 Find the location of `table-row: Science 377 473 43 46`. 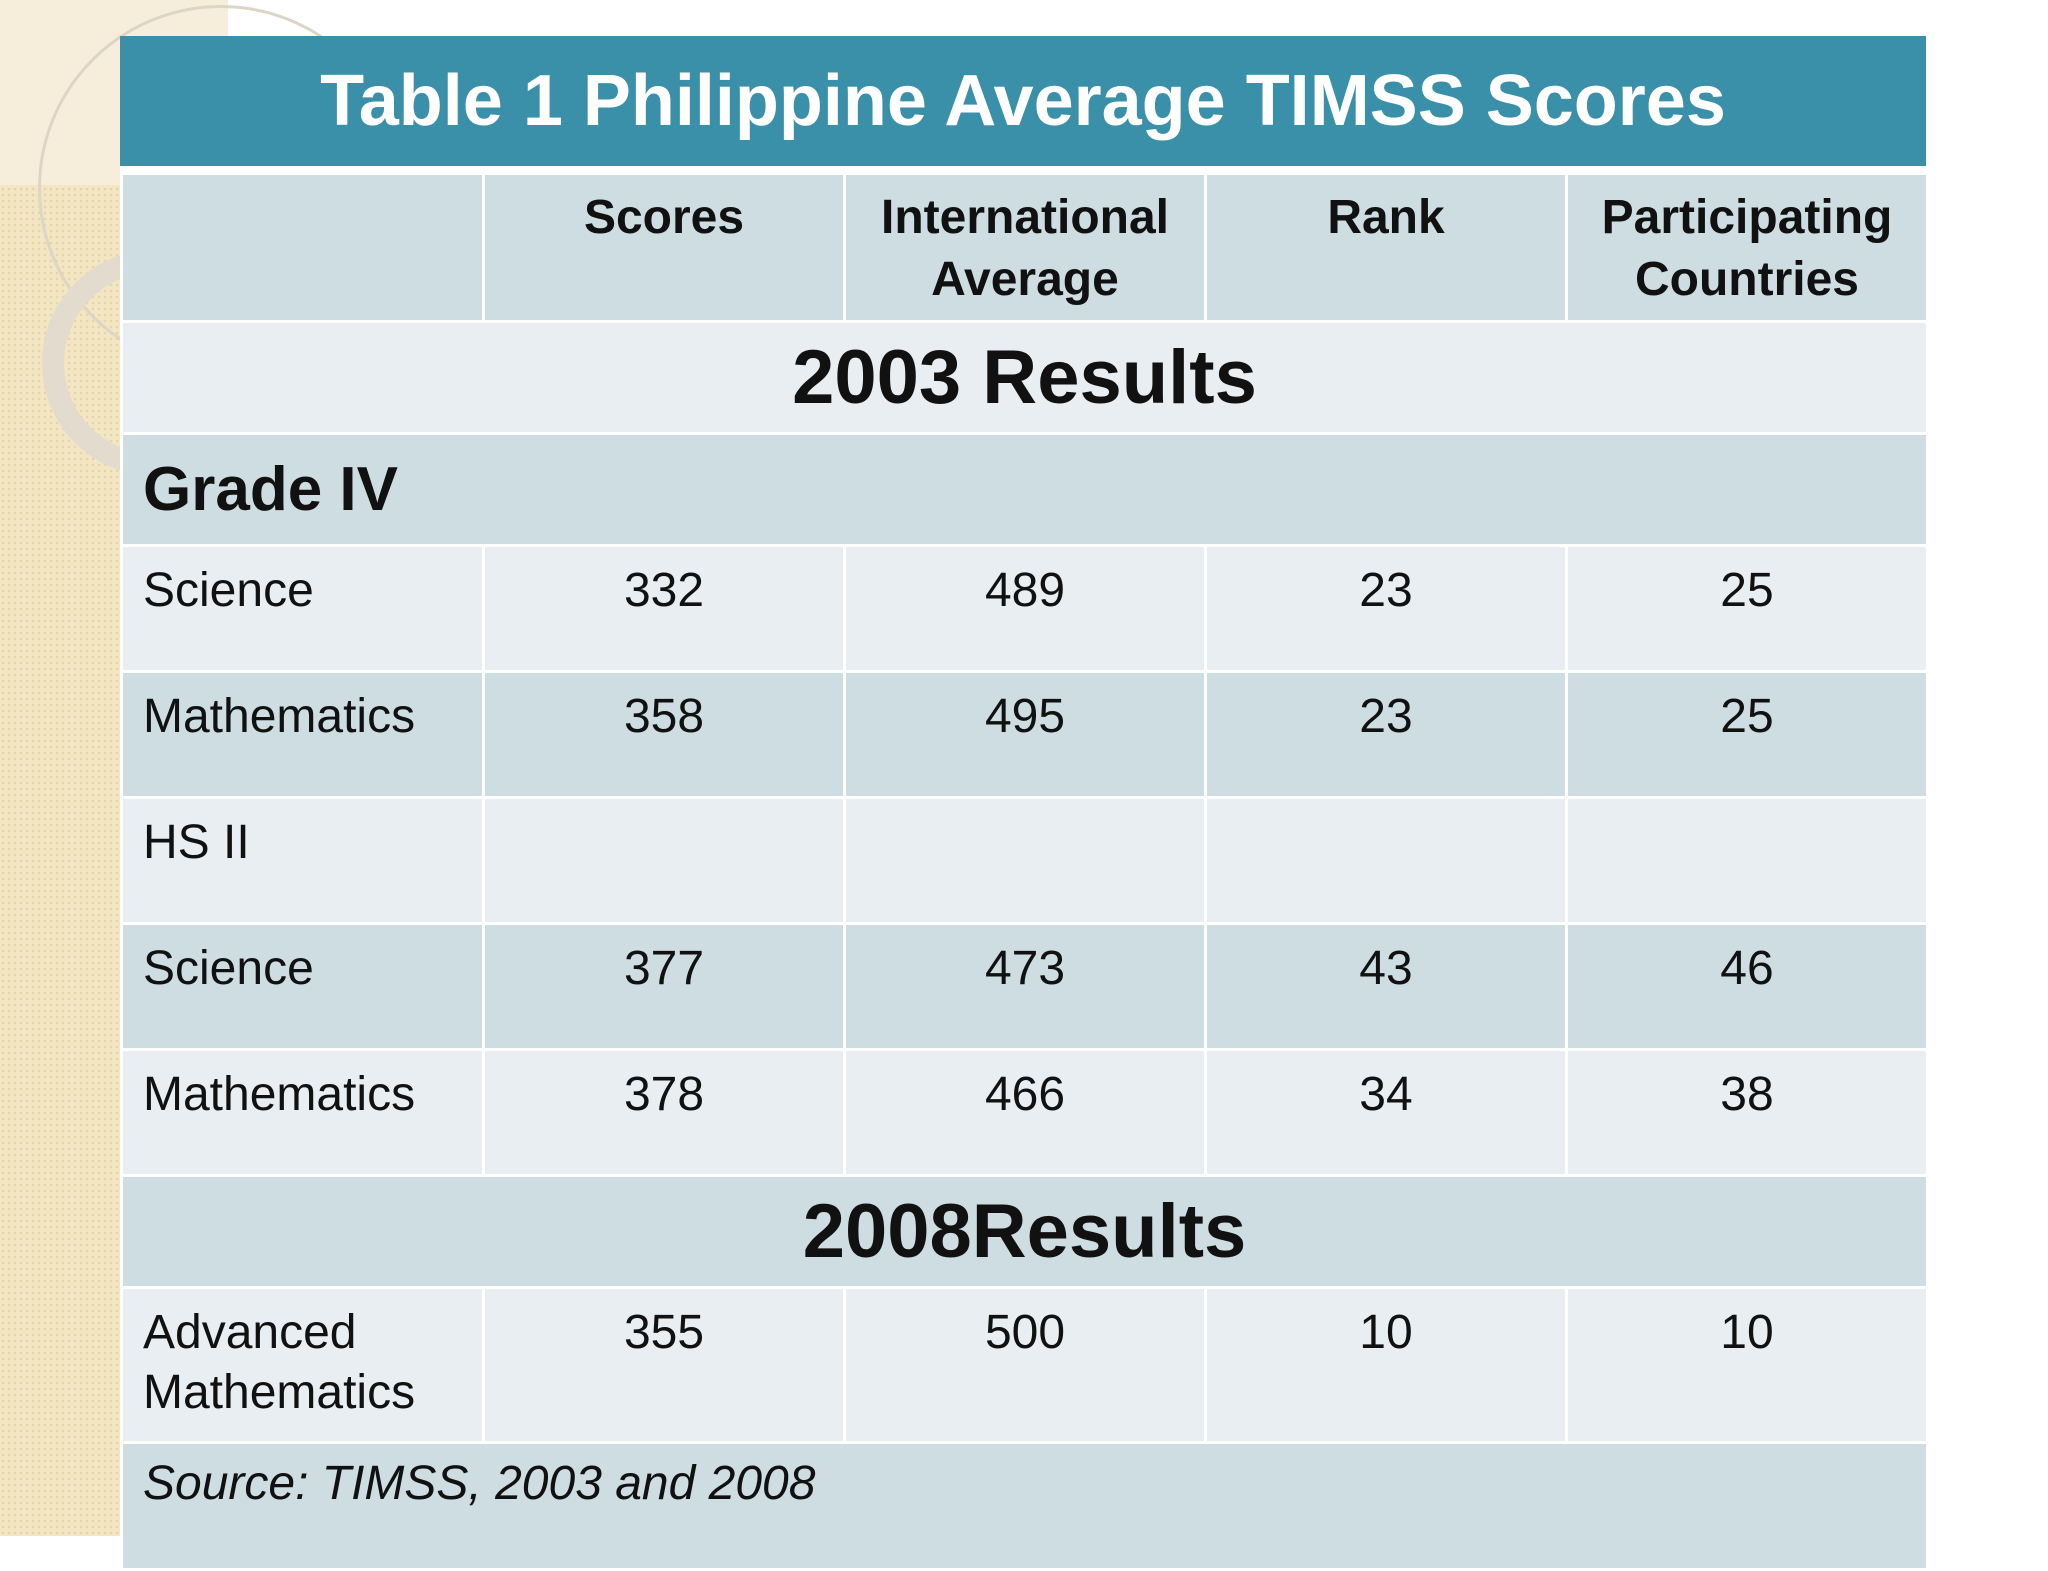

table-row: Science 377 473 43 46 is located at coordinates (1024, 986).